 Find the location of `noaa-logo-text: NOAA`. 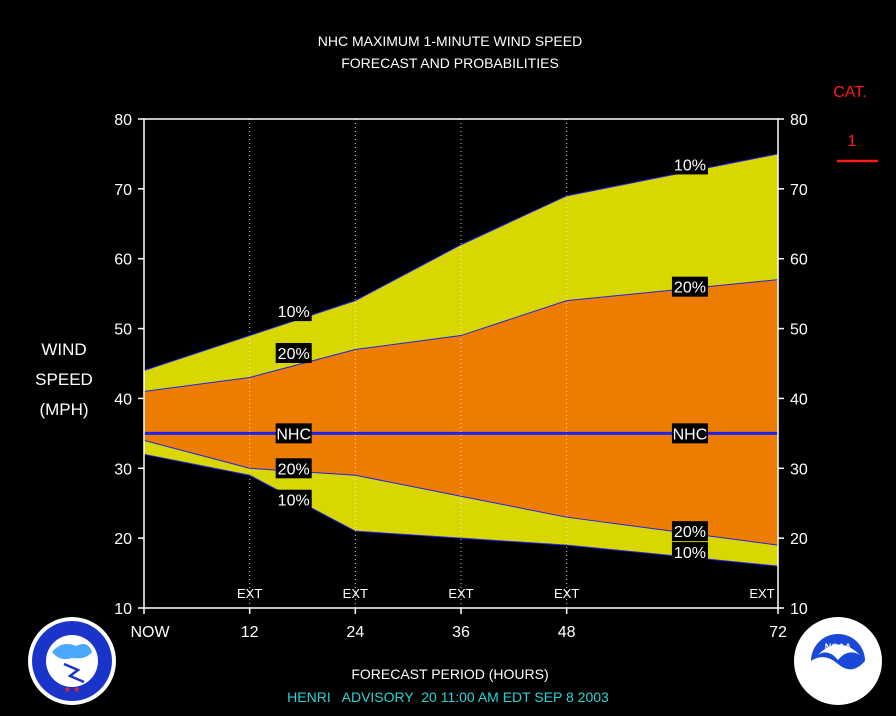

noaa-logo-text: NOAA is located at coordinates (838, 647).